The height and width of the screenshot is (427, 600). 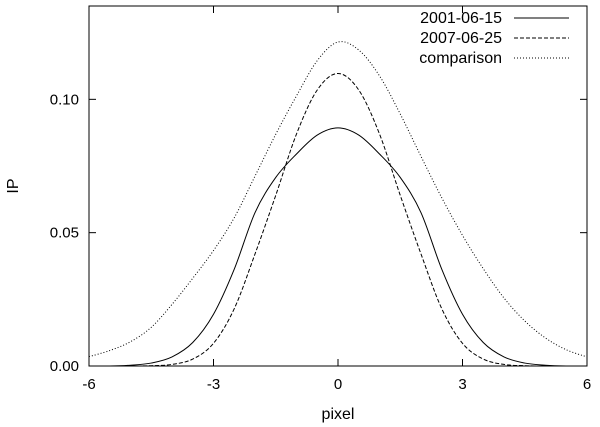 I want to click on x-tick-label: 0, so click(x=338, y=384).